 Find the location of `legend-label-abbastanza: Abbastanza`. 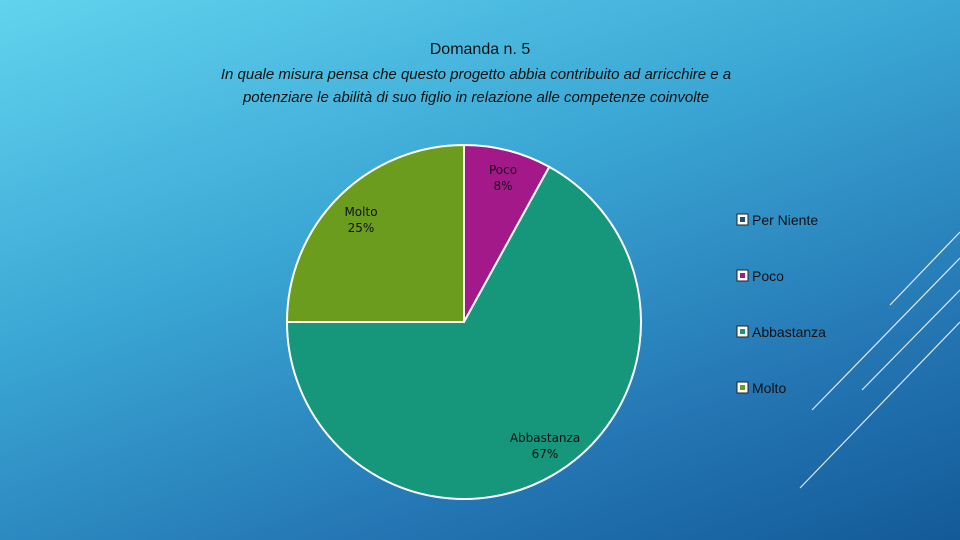

legend-label-abbastanza: Abbastanza is located at coordinates (789, 332).